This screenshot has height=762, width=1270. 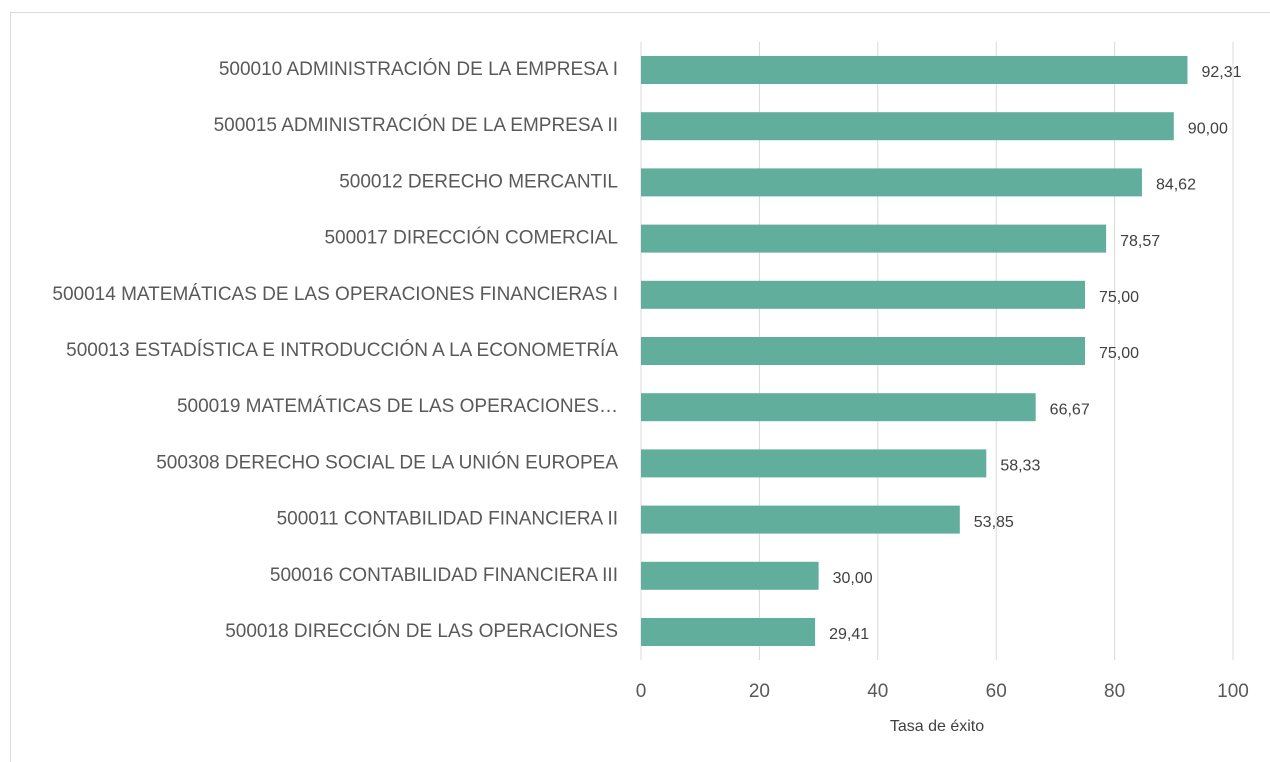 I want to click on x-tick-label: 40, so click(x=877, y=691).